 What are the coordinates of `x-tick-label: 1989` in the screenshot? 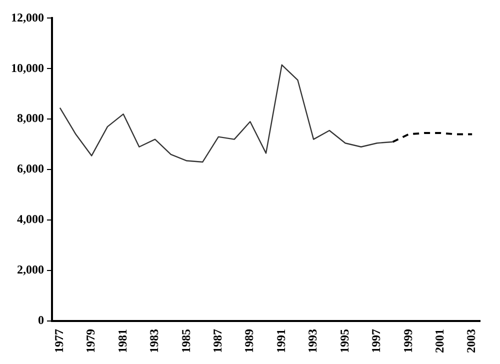 It's located at (249, 341).